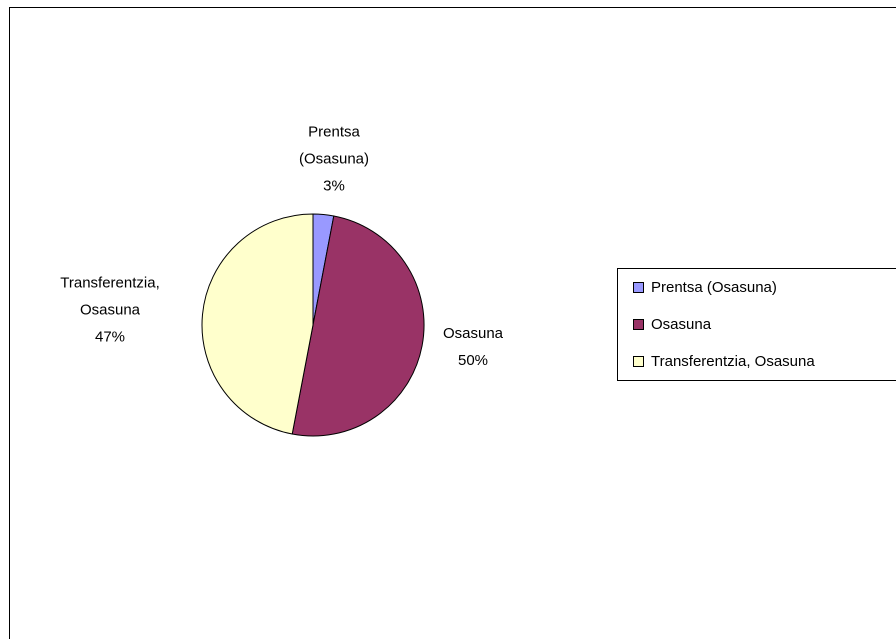  I want to click on data-label-name: Transferentzia, Osasuna, so click(110, 296).